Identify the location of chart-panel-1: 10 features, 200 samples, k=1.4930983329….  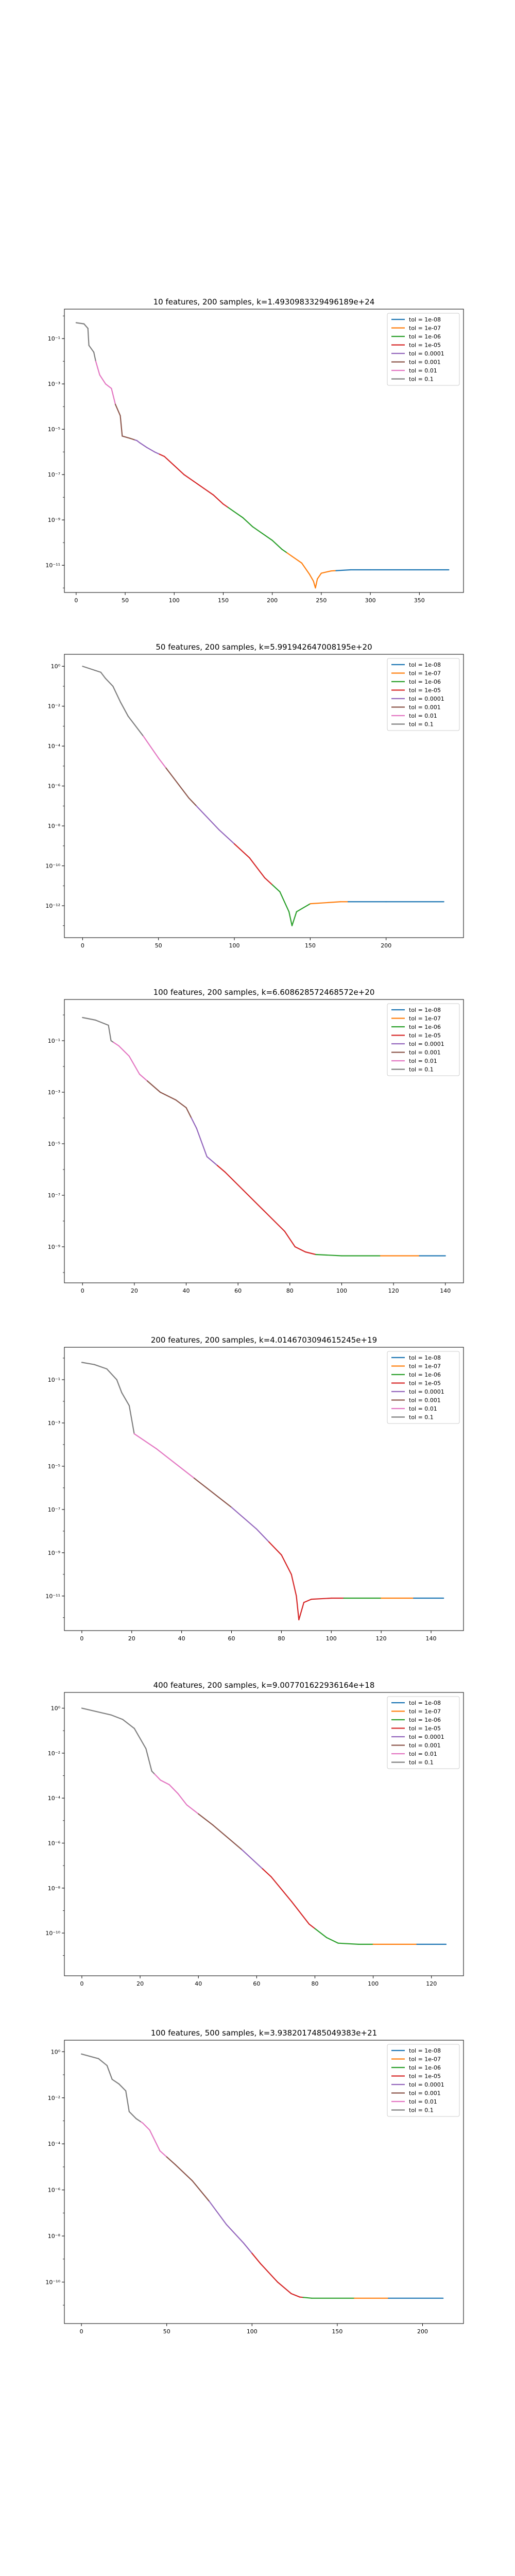
(254, 450).